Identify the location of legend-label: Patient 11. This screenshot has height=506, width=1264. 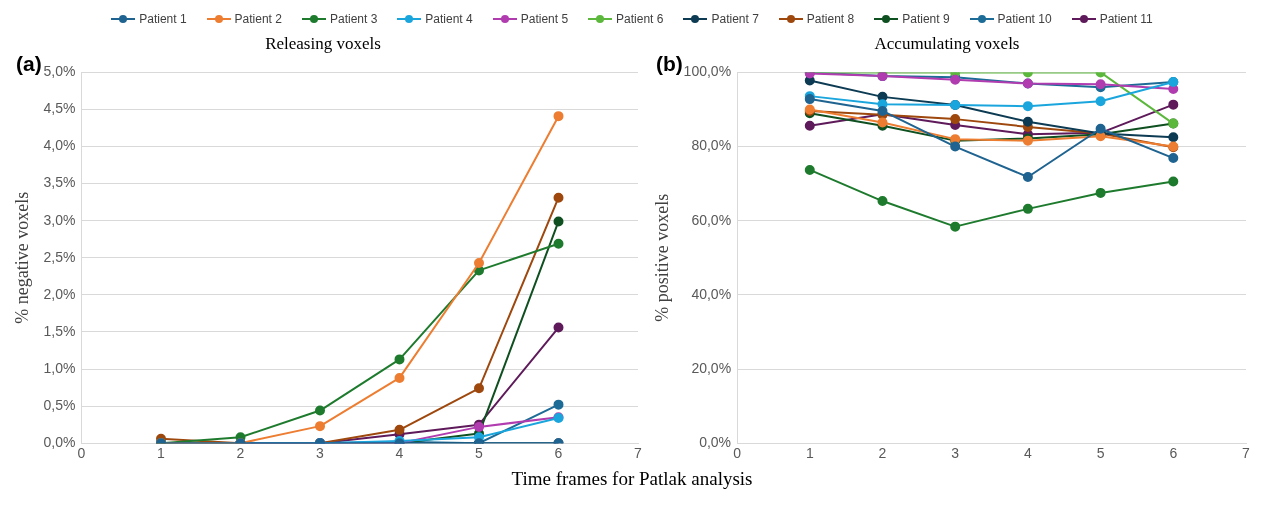
(1126, 19).